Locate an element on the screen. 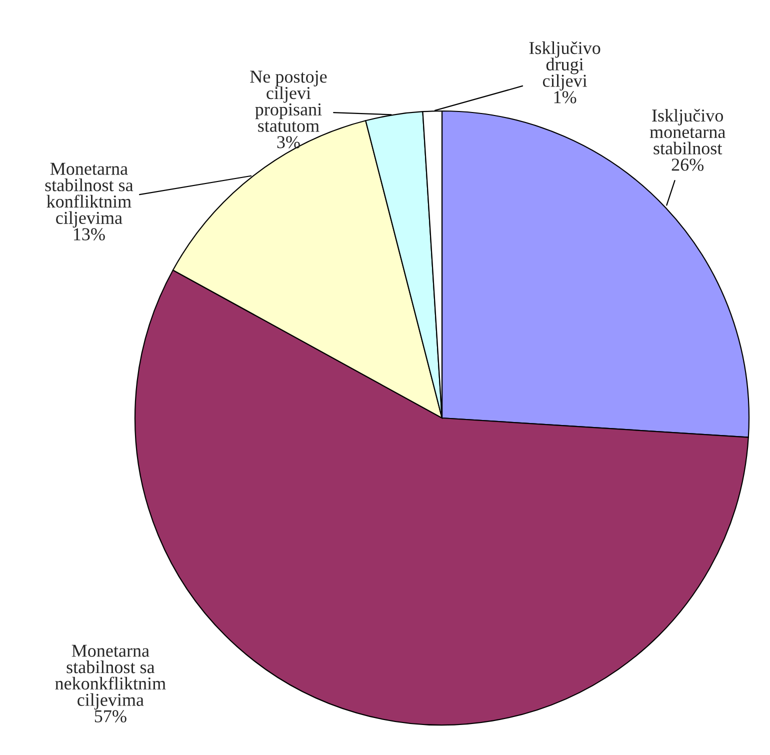  slice-label: Isključivo monetarna stabilnost is located at coordinates (688, 131).